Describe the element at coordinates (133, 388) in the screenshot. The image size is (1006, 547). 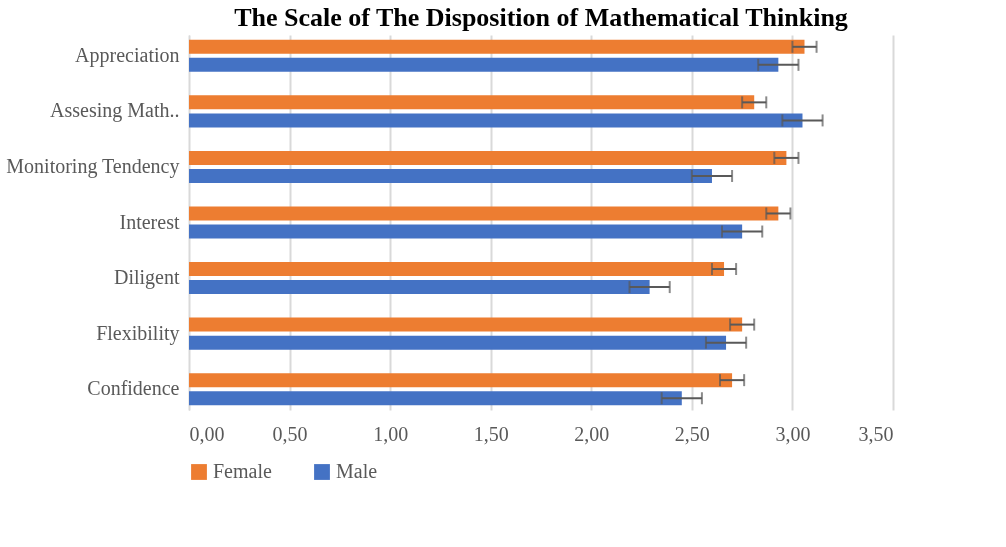
I see `y-tick-label: Confidence` at that location.